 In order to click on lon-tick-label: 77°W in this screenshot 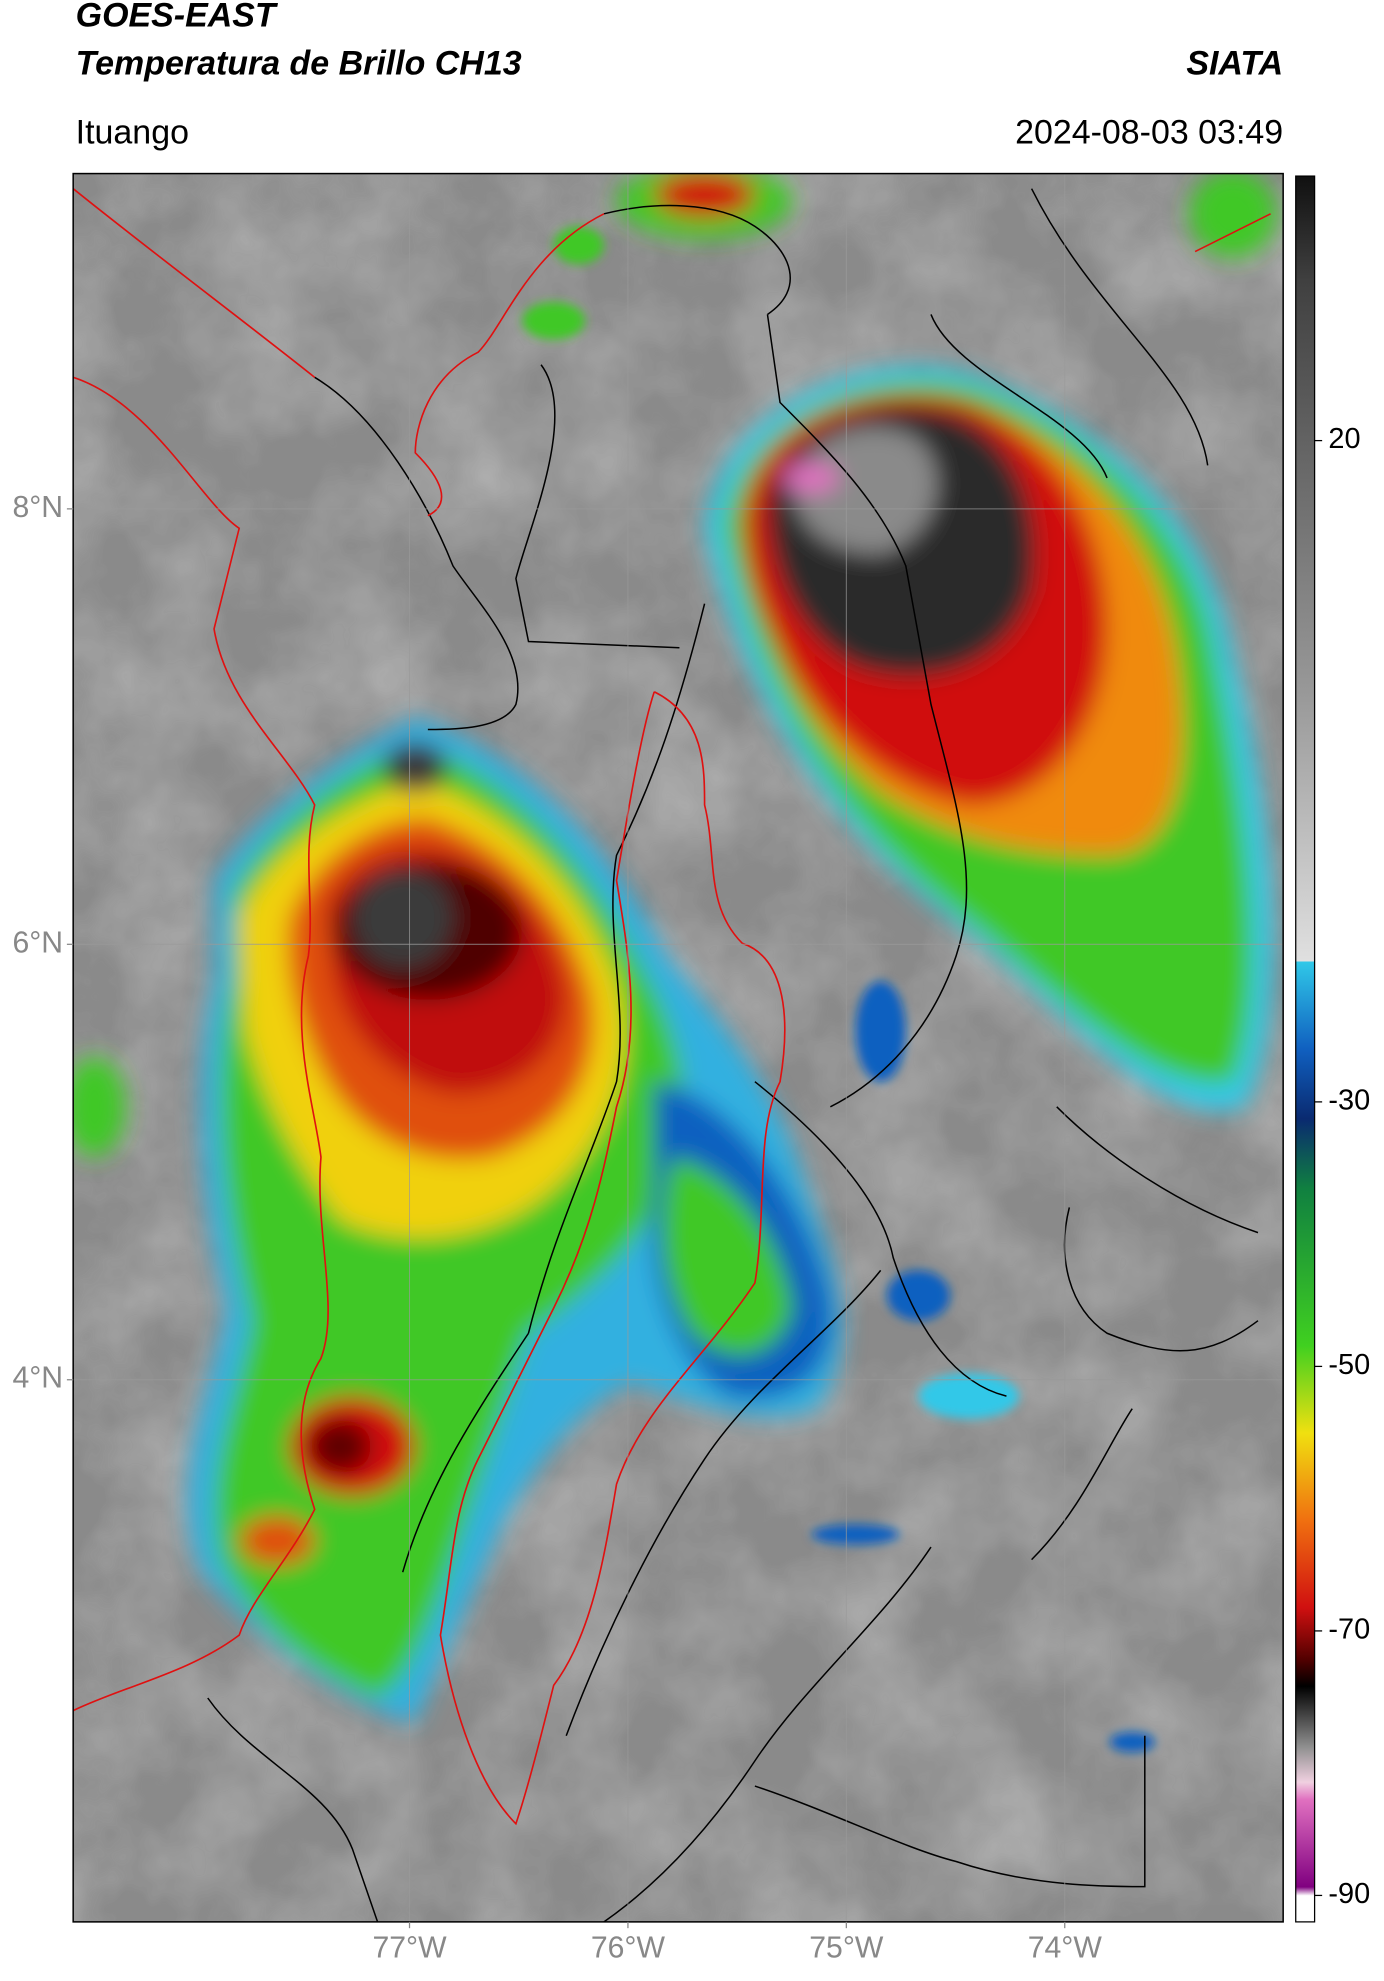, I will do `click(409, 1948)`.